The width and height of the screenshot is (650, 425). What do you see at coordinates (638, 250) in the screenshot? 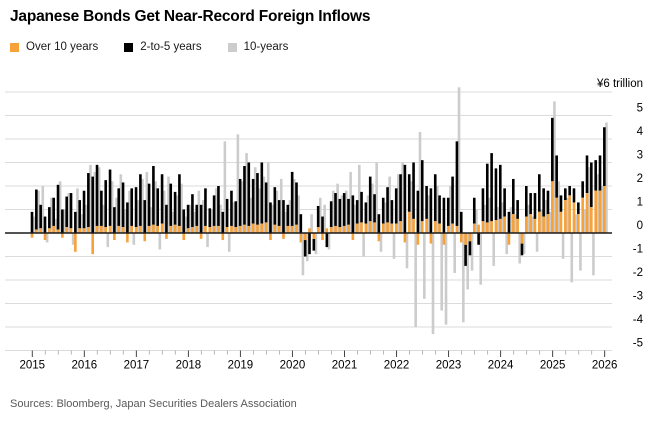
I see `svg-text: -1` at bounding box center [638, 250].